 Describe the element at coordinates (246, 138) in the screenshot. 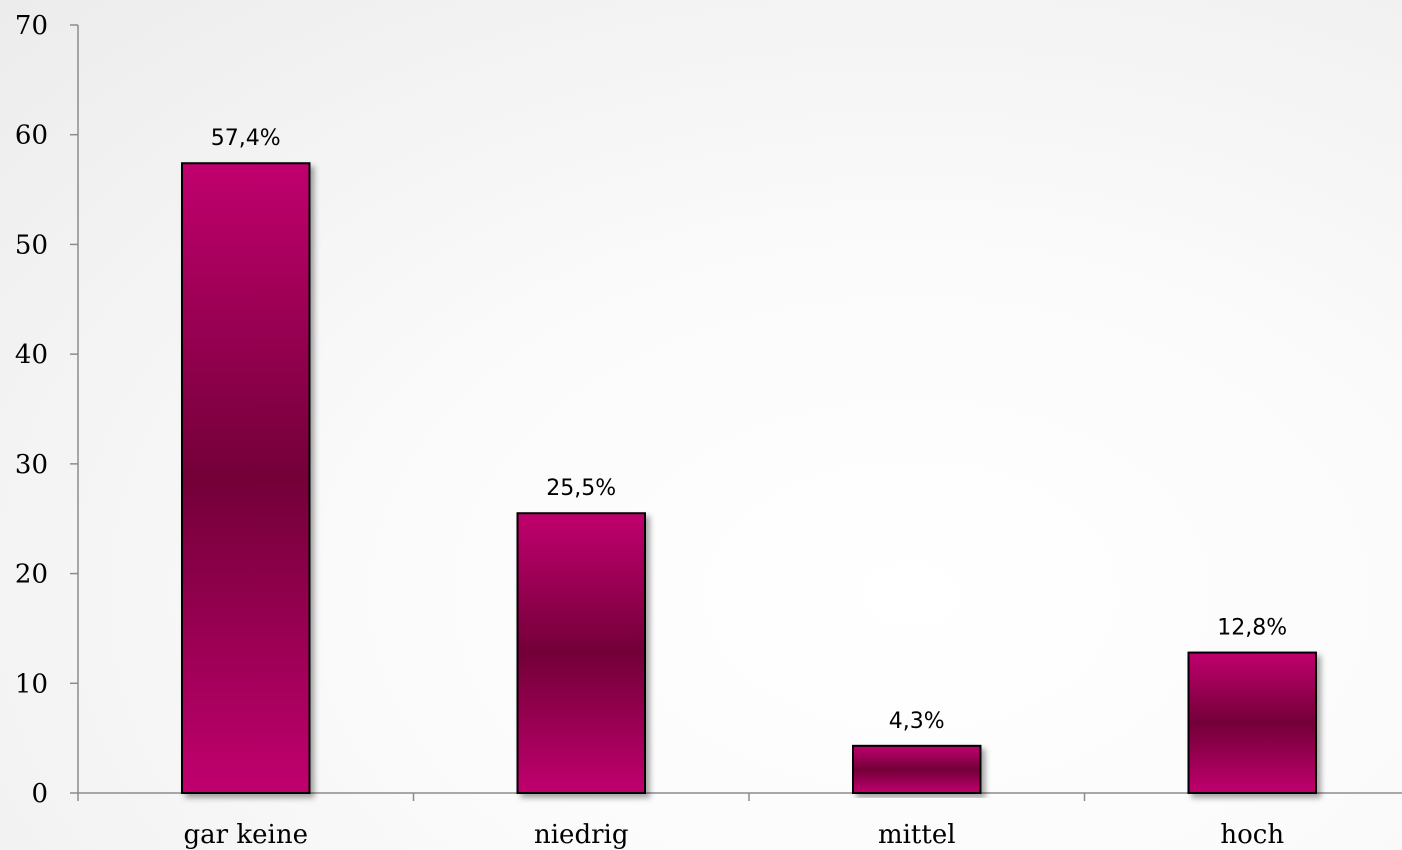

I see `data-label: 57,4%` at that location.